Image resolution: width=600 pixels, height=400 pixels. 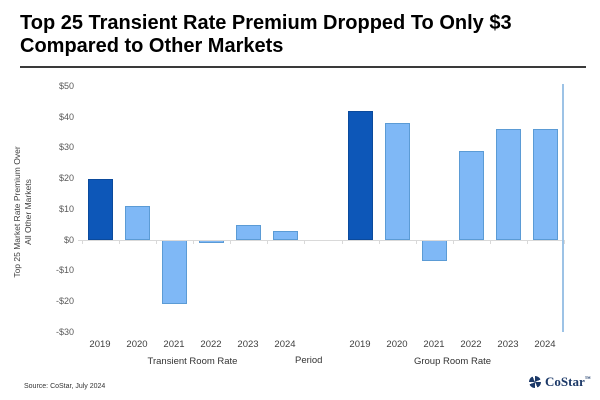 I want to click on x-tick-label-group-2022: 2022, so click(x=471, y=344).